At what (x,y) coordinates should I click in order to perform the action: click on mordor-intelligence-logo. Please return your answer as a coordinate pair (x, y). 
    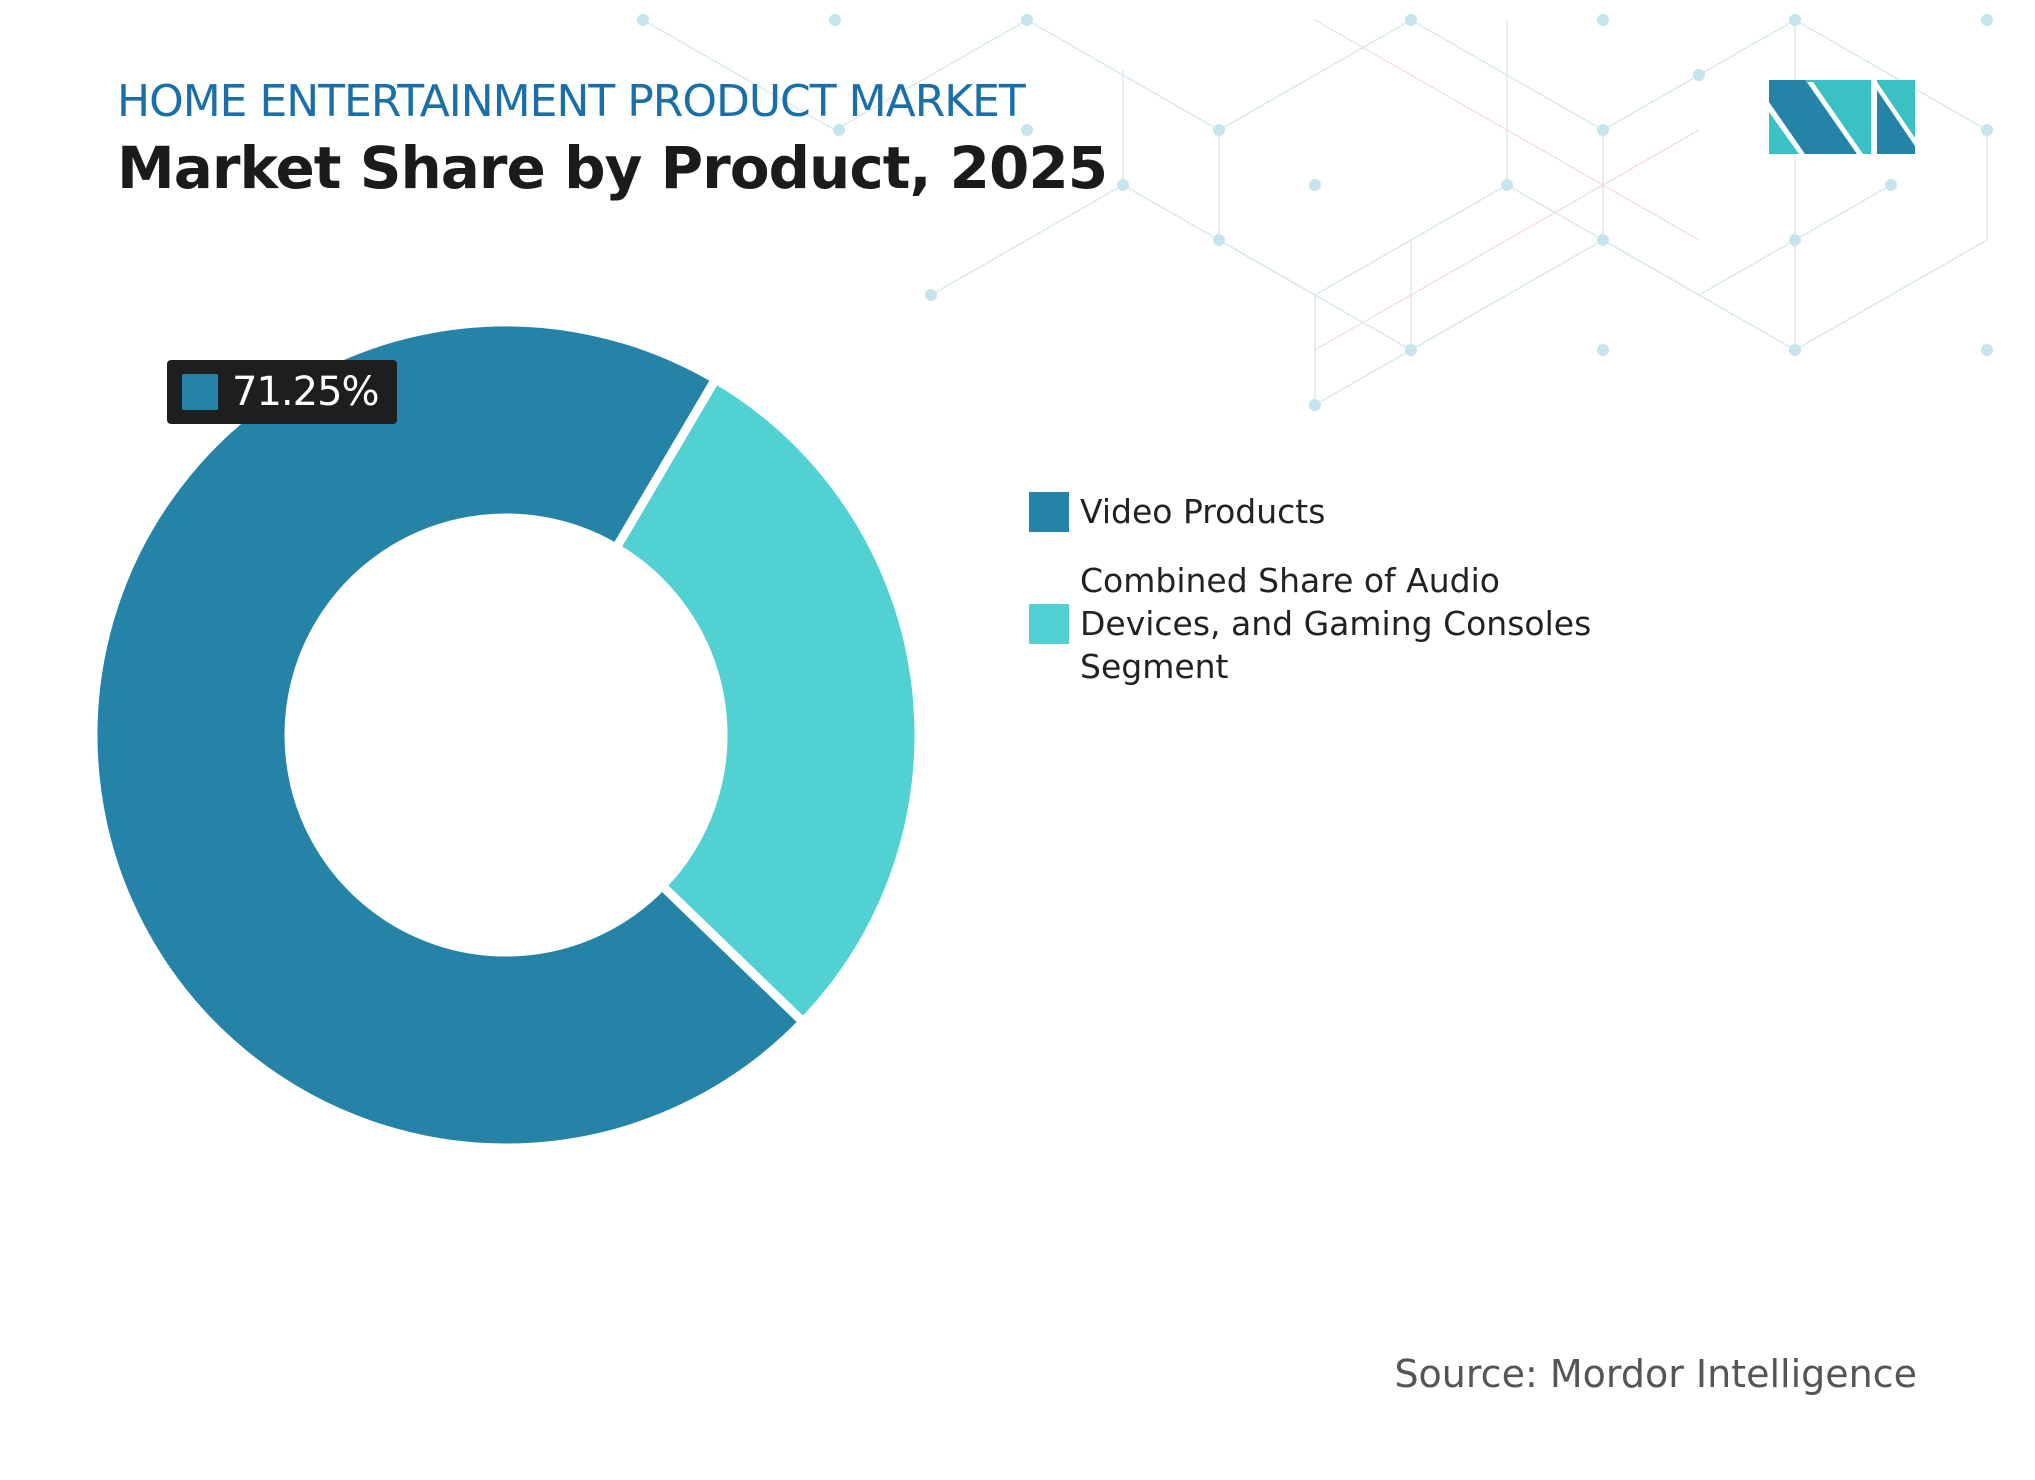
    Looking at the image, I should click on (1842, 117).